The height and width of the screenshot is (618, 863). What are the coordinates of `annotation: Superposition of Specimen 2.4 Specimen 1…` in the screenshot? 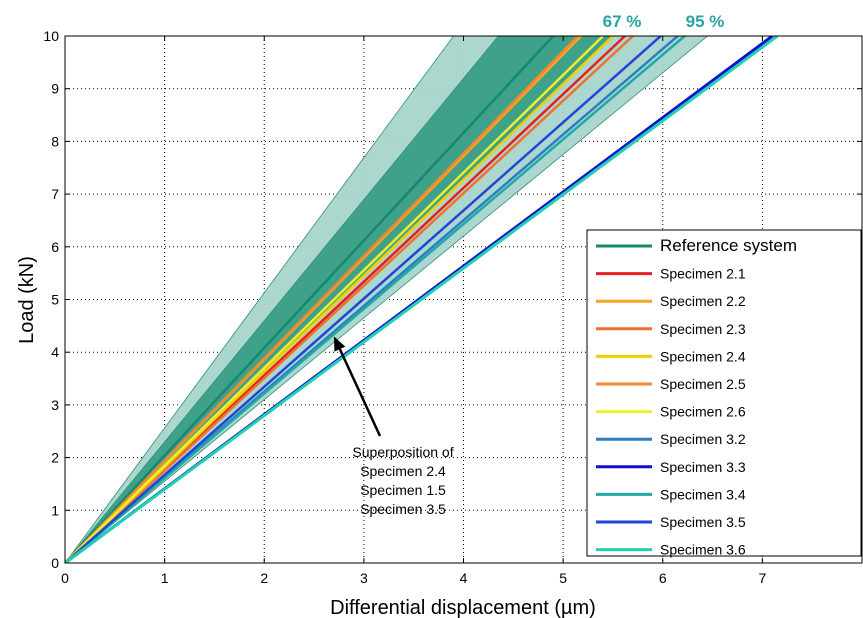 It's located at (393, 426).